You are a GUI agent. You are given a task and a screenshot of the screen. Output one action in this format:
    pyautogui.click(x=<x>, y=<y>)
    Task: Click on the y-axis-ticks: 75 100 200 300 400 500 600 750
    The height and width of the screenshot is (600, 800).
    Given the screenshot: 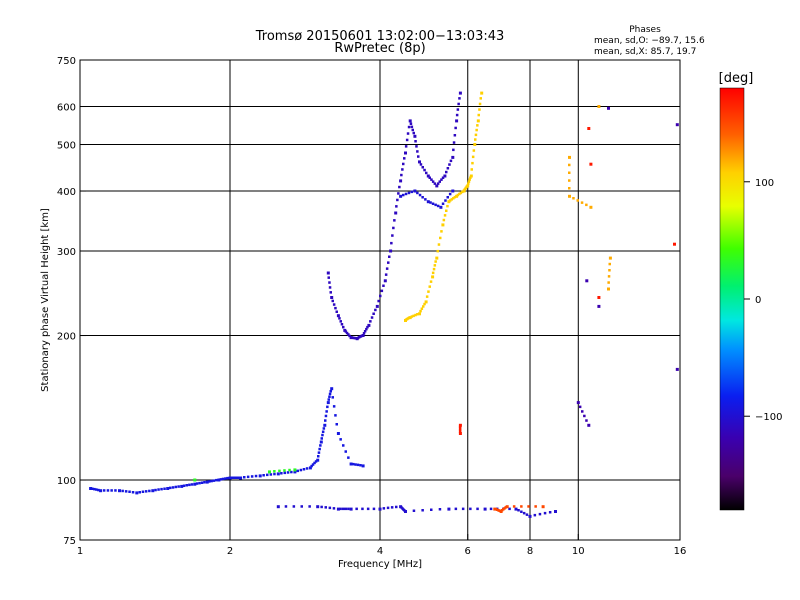 What is the action you would take?
    pyautogui.click(x=71, y=301)
    